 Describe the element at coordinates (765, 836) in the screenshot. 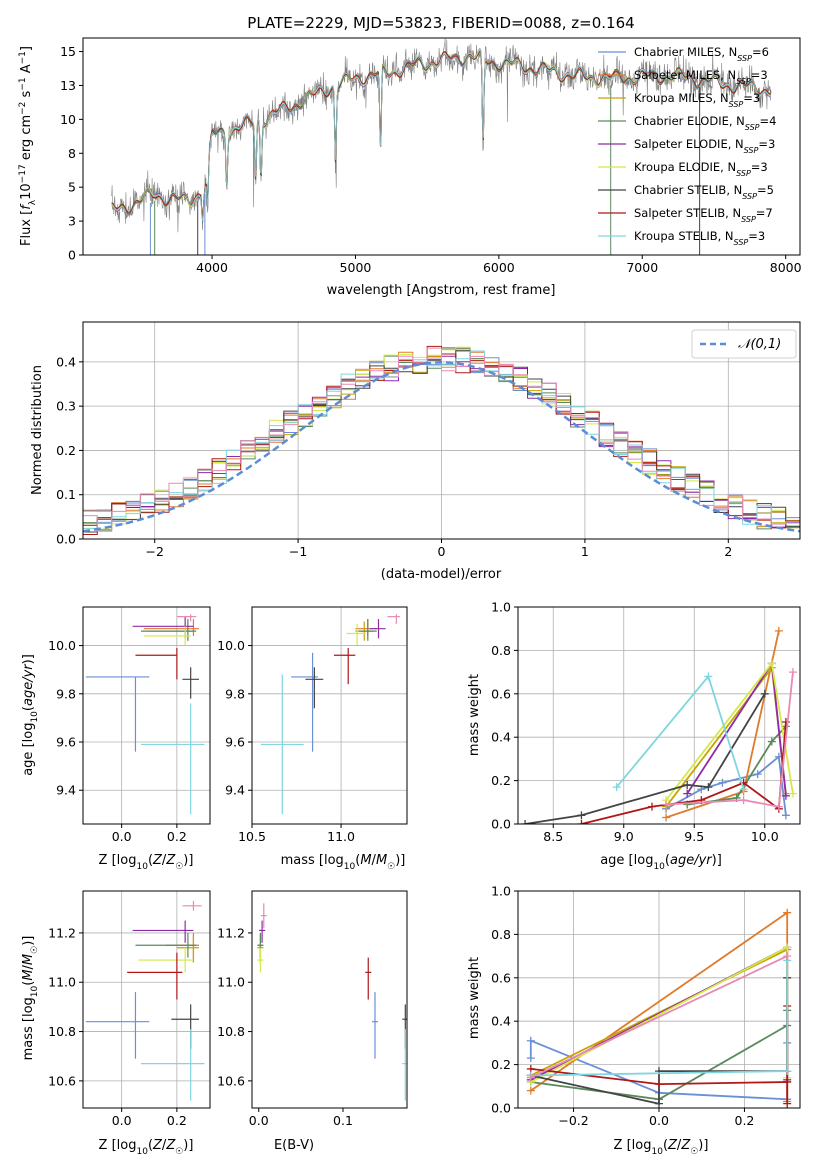

I see `massweight-vs-age-xtick-label: 10.0` at that location.